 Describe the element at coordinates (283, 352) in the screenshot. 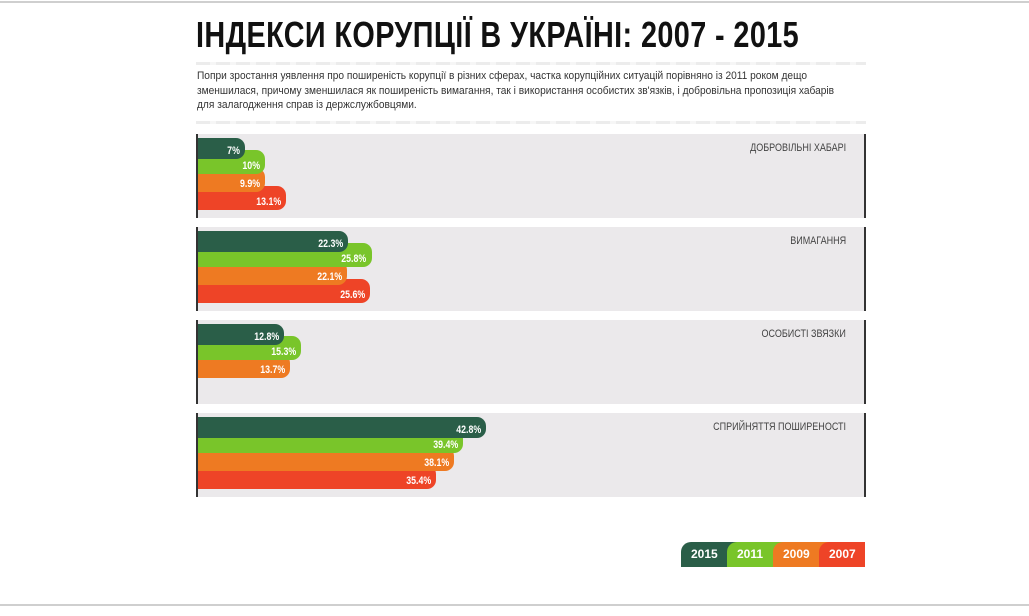

I see `bar-value-label: 15.3%` at that location.